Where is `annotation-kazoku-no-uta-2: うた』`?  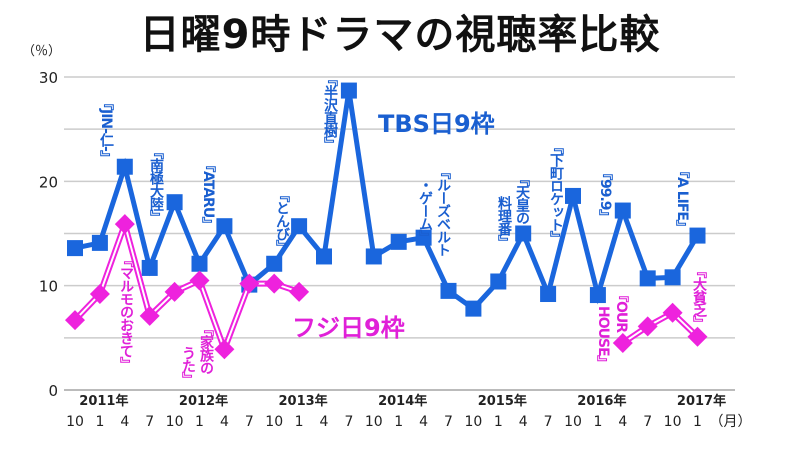 annotation-kazoku-no-uta-2: うた』 is located at coordinates (188, 365).